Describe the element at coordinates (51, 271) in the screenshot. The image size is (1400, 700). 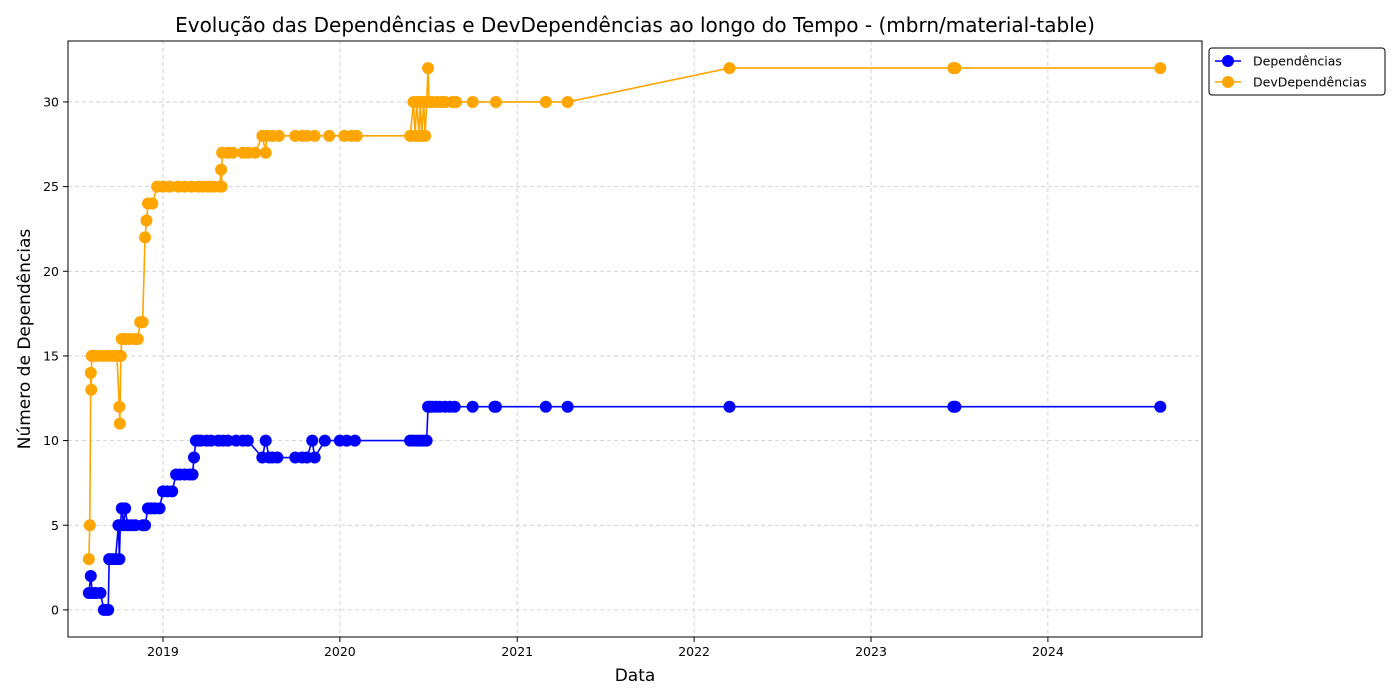
I see `y-tick-label: 20` at that location.